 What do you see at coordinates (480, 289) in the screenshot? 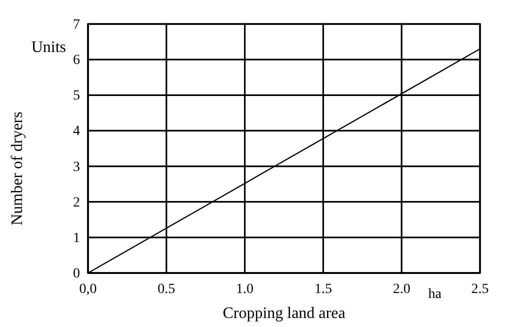
I see `x-tick-label: 2.5` at bounding box center [480, 289].